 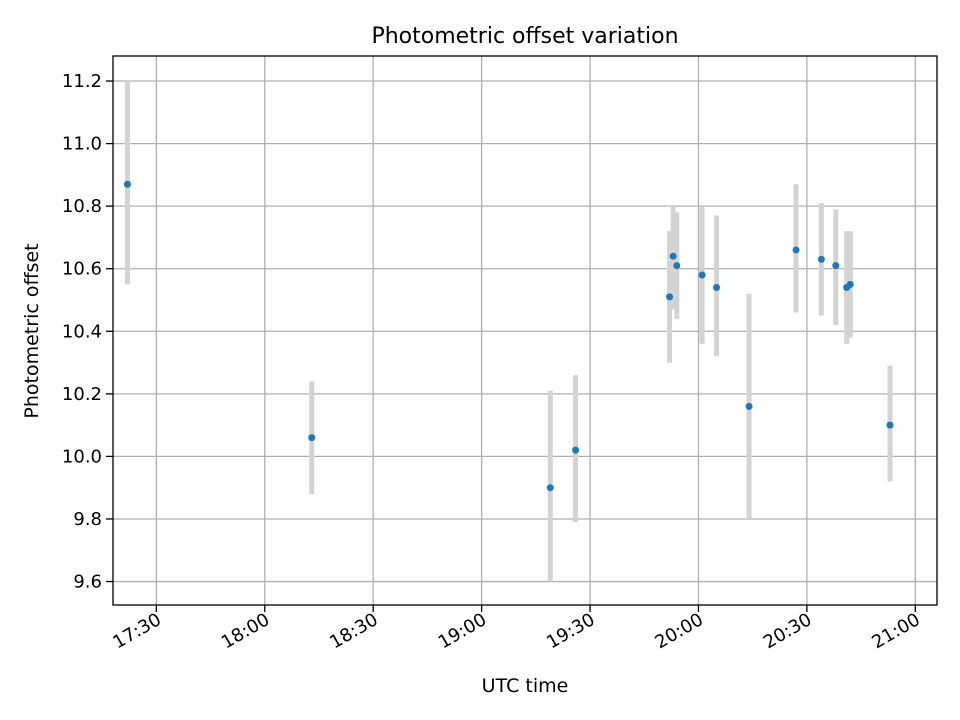 I want to click on y-tick-label: 10.0, so click(x=82, y=456).